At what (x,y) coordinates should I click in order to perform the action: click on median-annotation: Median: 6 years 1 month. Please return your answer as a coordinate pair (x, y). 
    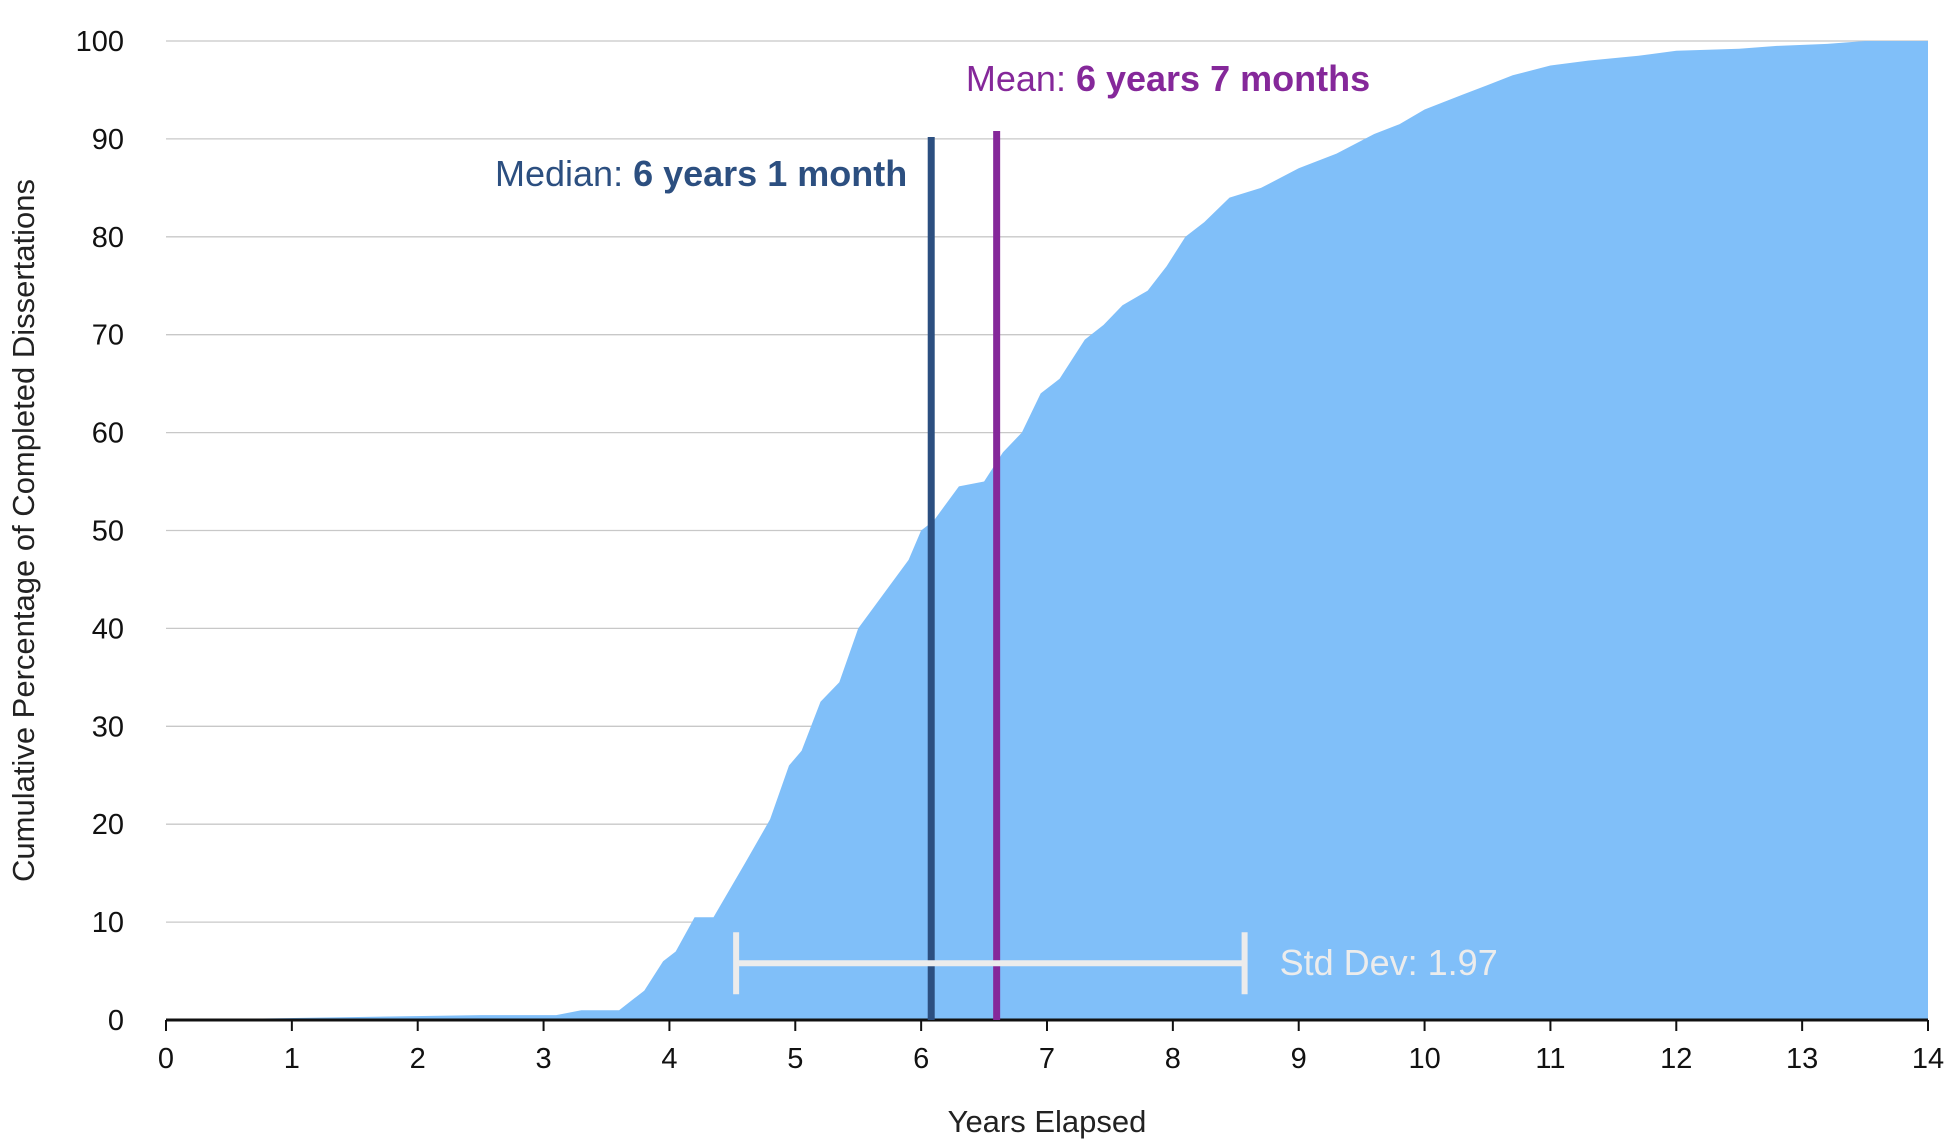
    Looking at the image, I should click on (701, 173).